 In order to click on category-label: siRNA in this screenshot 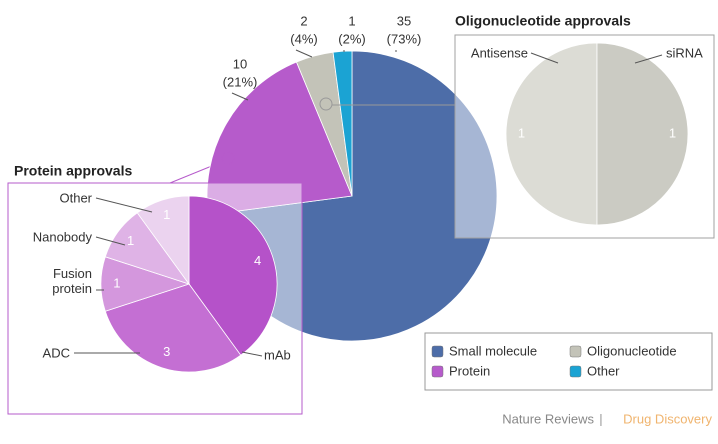, I will do `click(684, 53)`.